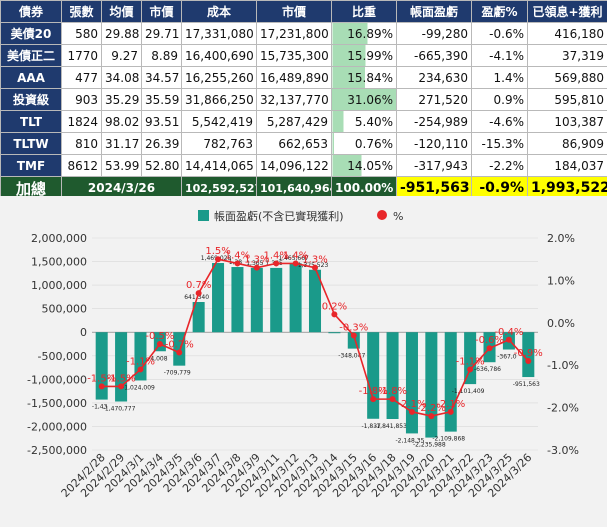 This screenshot has height=531, width=607. What do you see at coordinates (563, 450) in the screenshot?
I see `right-tick-label: -3.0%` at bounding box center [563, 450].